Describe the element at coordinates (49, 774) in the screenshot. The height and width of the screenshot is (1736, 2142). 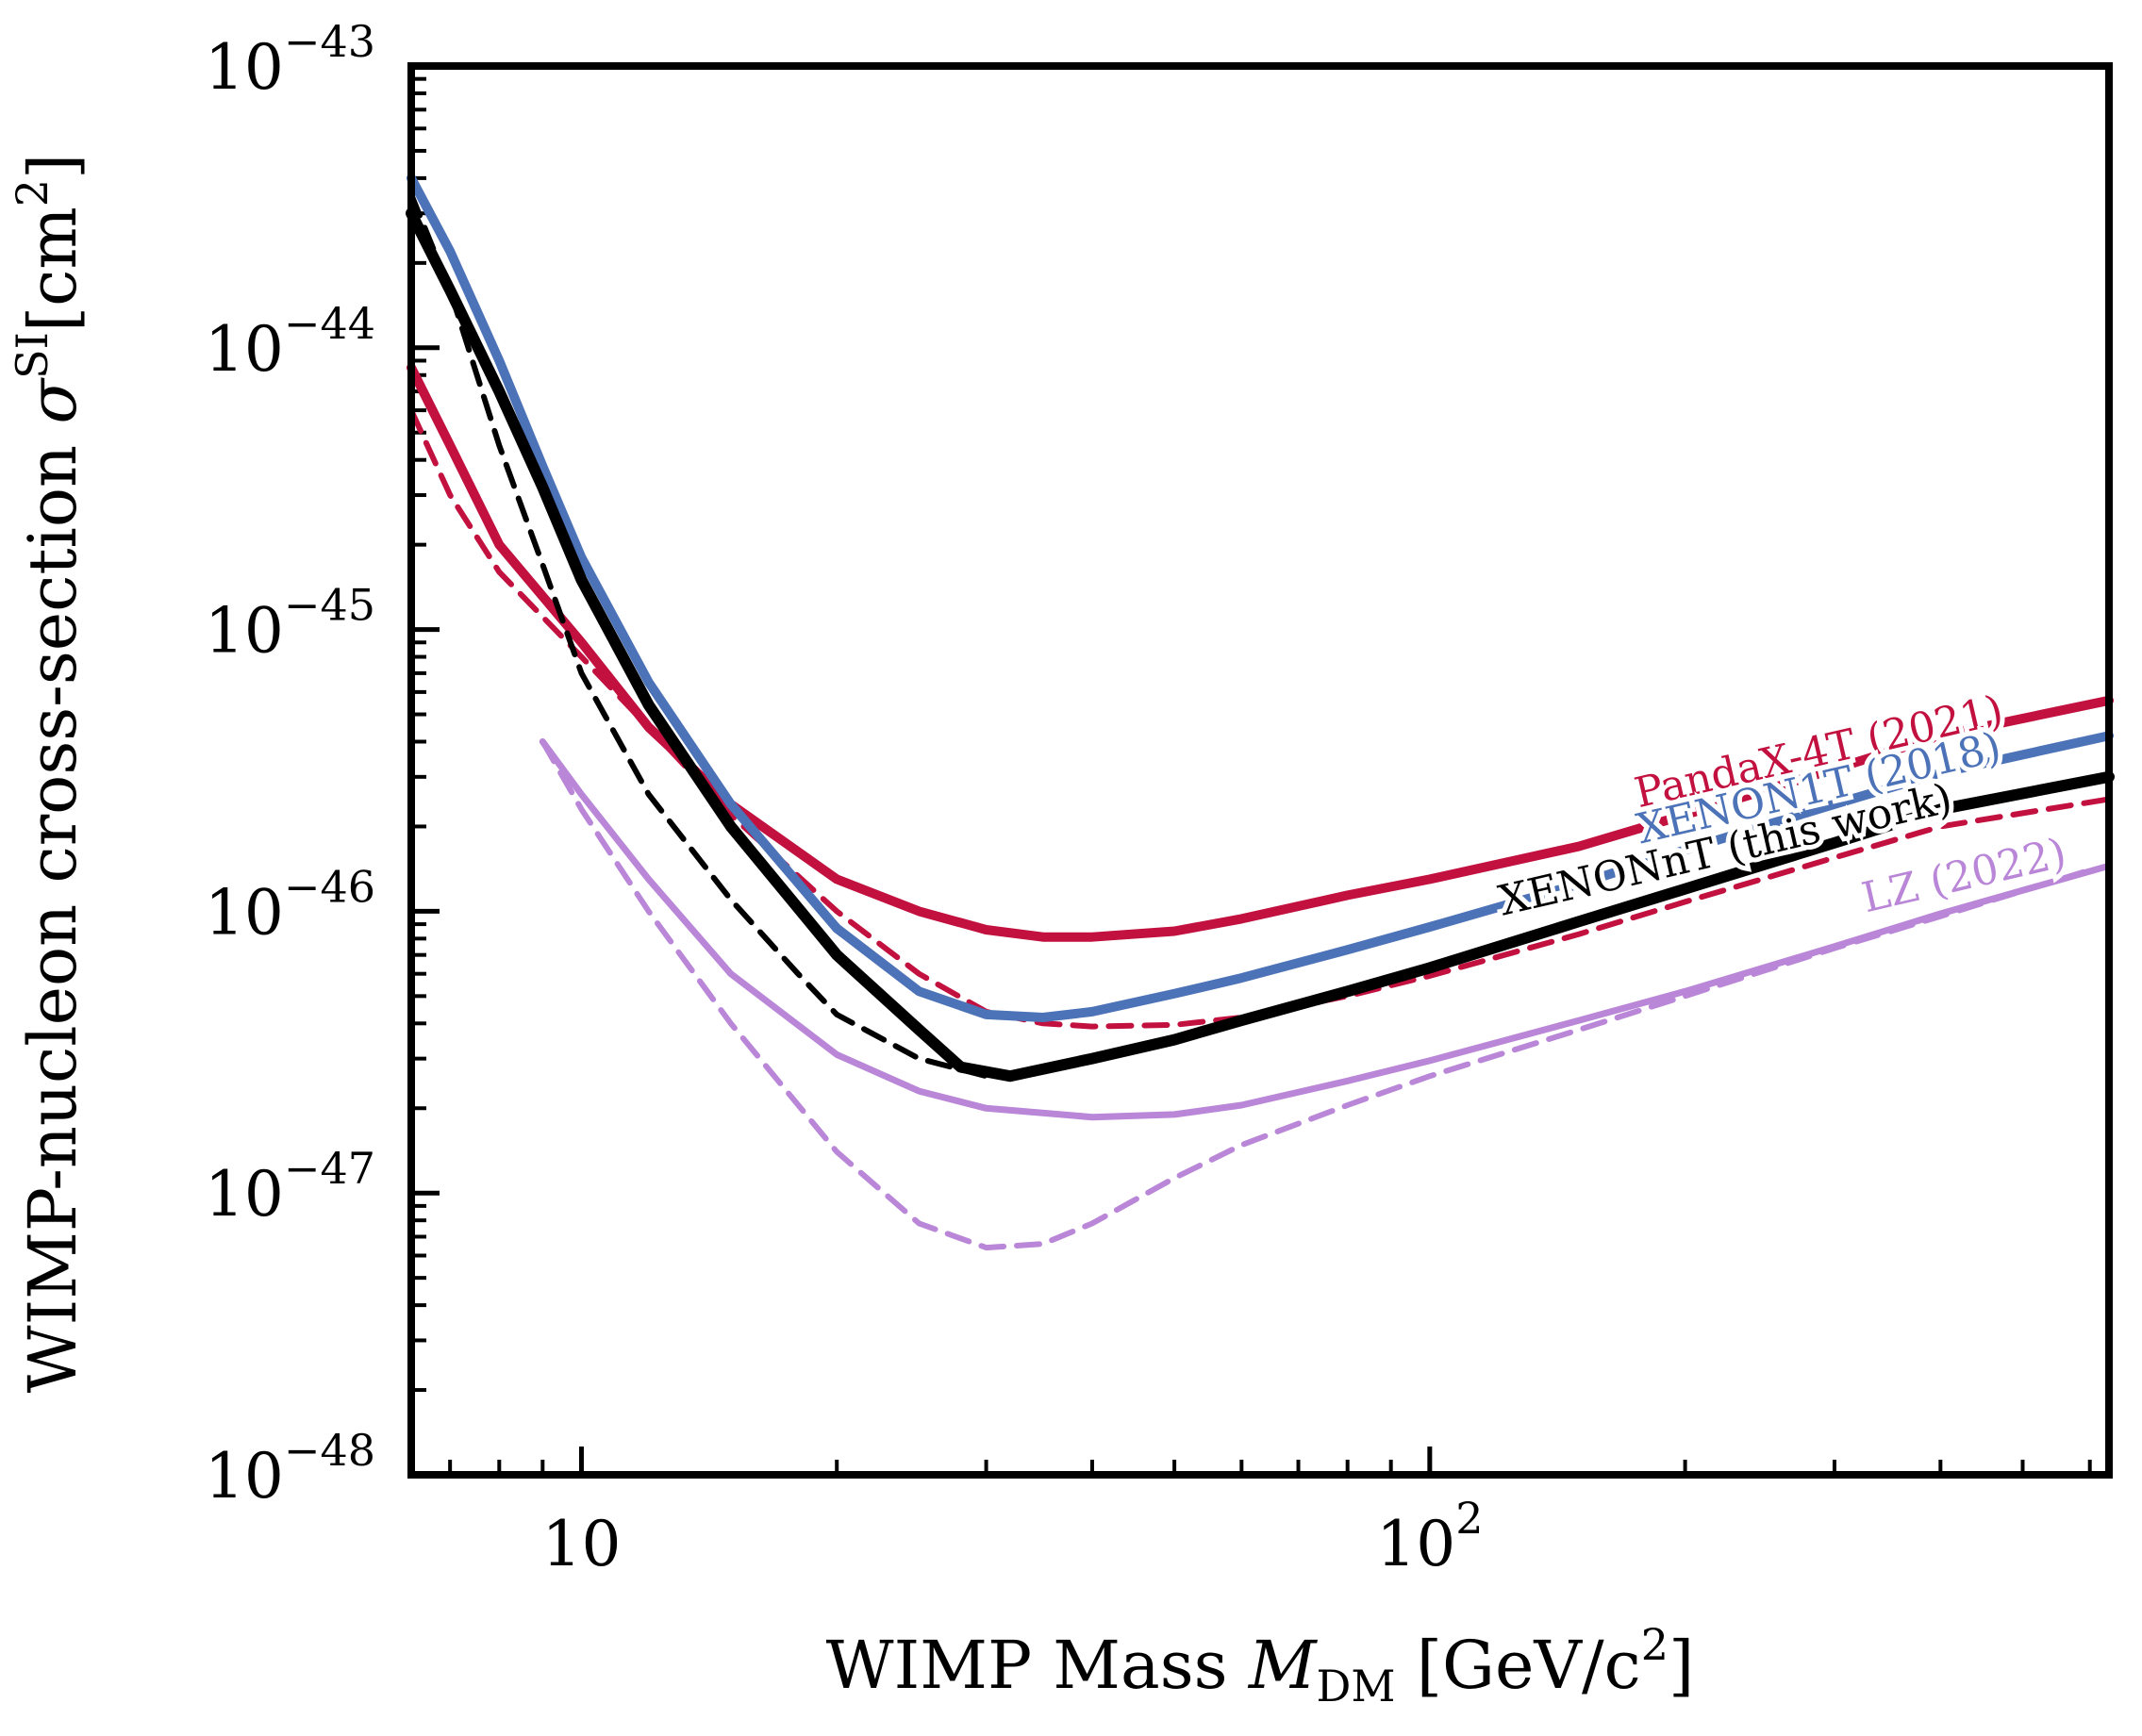
I see `y-axis-label: WIMP-nucleon cross-section σSI[cm2]` at that location.